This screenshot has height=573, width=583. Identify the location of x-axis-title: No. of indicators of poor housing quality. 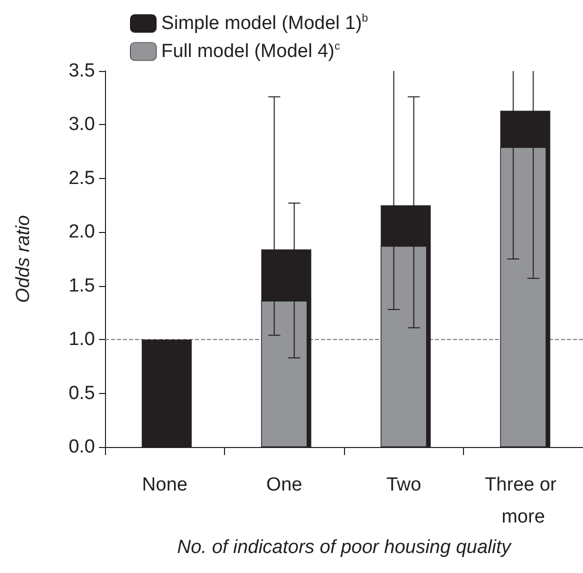
(344, 547).